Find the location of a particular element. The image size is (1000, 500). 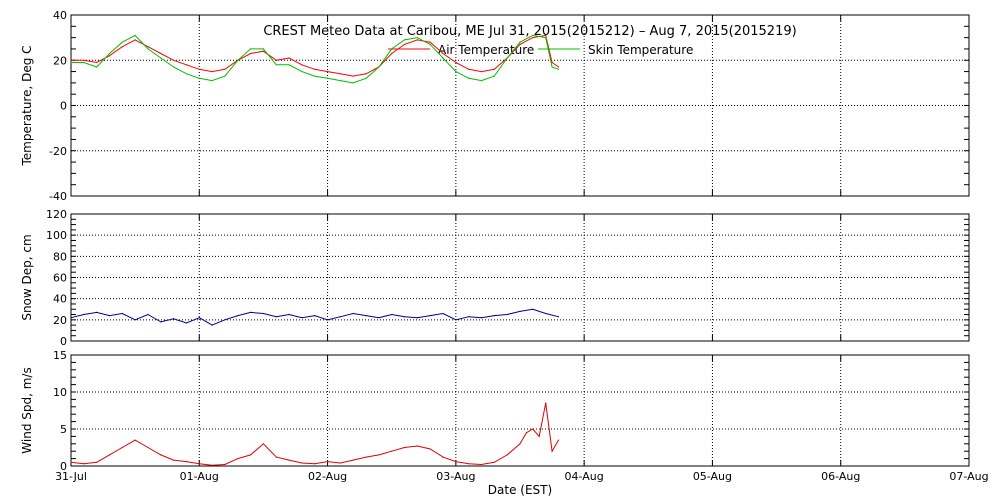

snow-depth-ytick-label: 120 is located at coordinates (56, 214).